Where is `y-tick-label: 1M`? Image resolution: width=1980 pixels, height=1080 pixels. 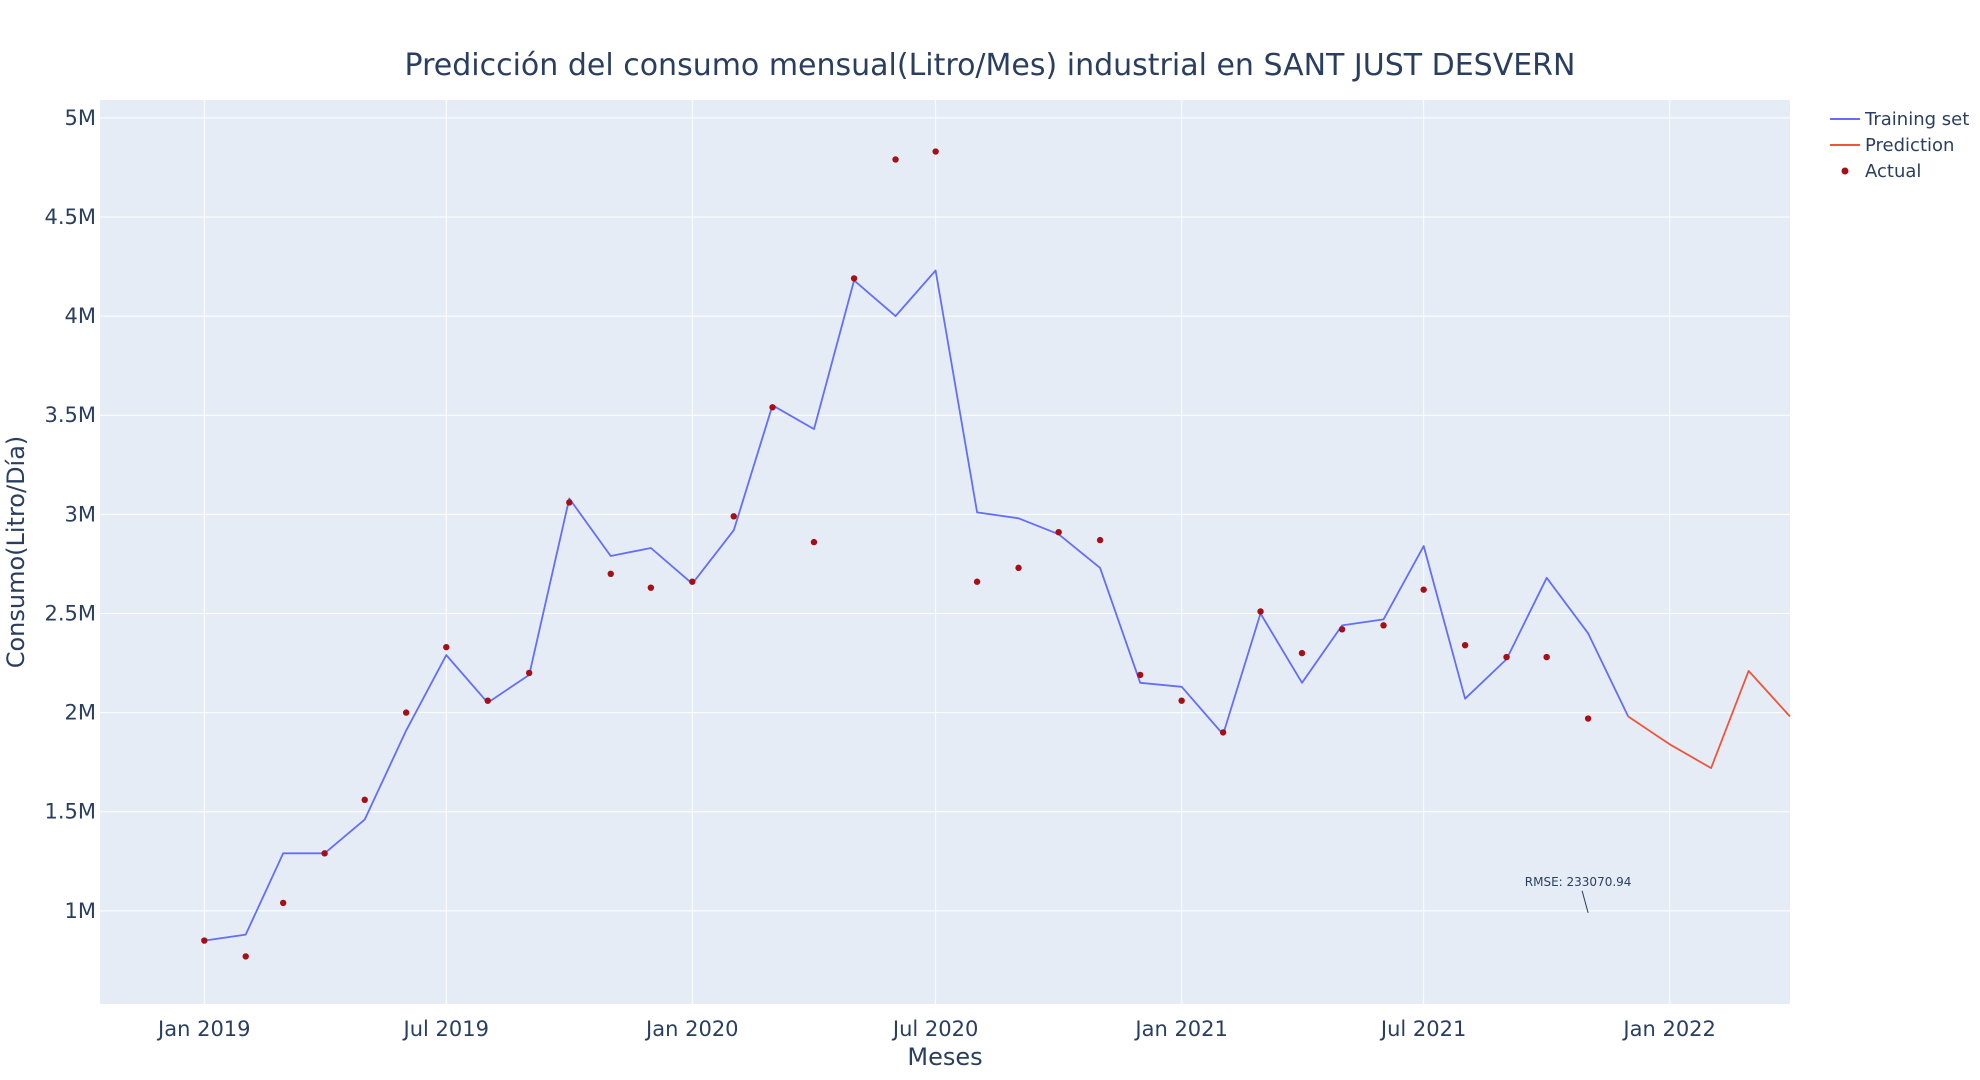
y-tick-label: 1M is located at coordinates (80, 911).